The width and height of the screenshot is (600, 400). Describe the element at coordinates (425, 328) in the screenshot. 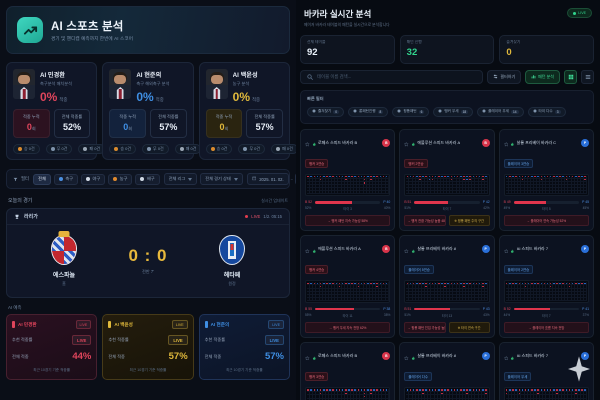

I see `prediction-pill: → 핑퐁 패턴 진입 가능성 높음` at that location.